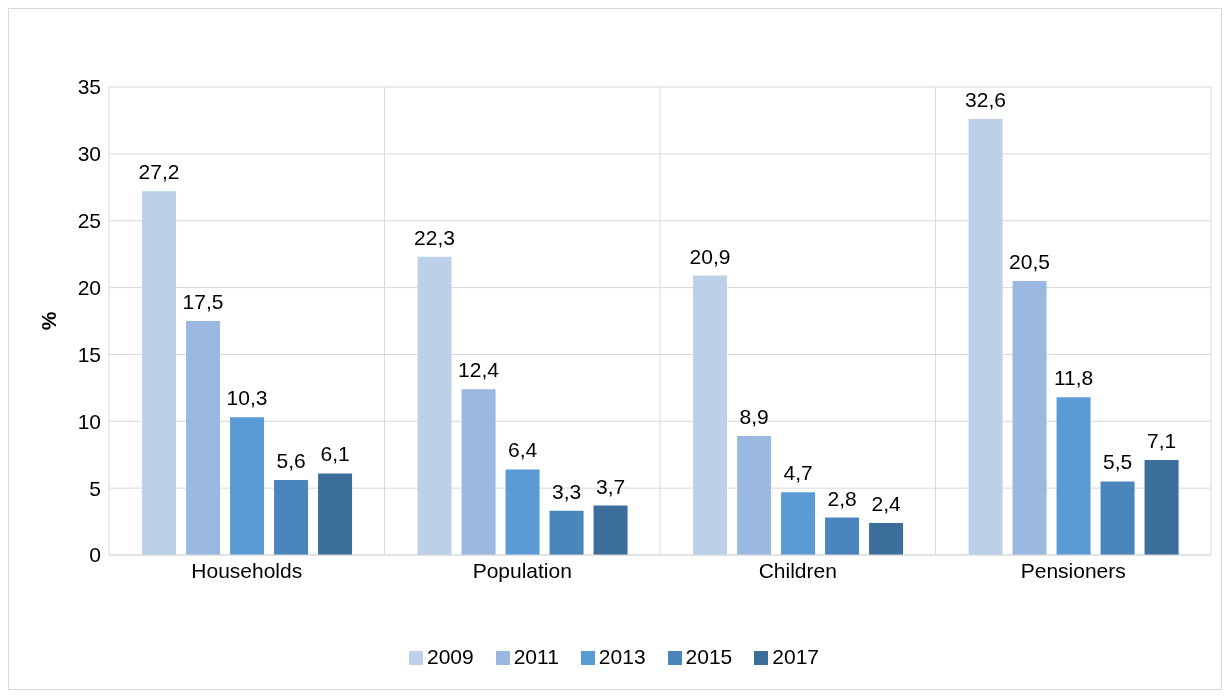  What do you see at coordinates (89, 421) in the screenshot?
I see `y-tick-label: 10` at bounding box center [89, 421].